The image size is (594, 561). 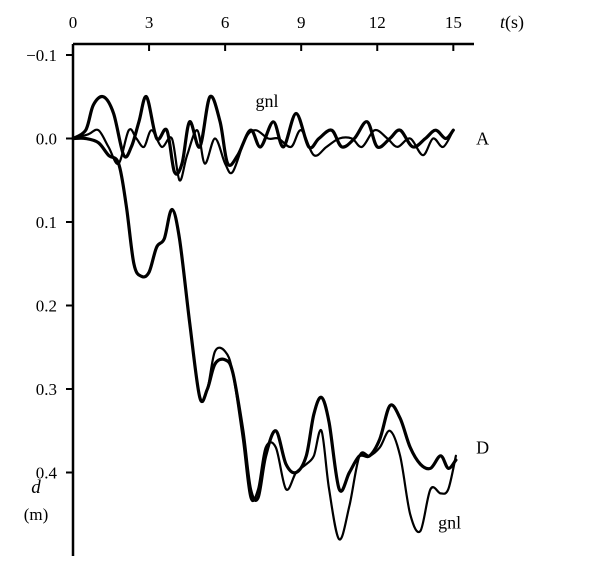 I want to click on series-line-a-measured, so click(x=263, y=155).